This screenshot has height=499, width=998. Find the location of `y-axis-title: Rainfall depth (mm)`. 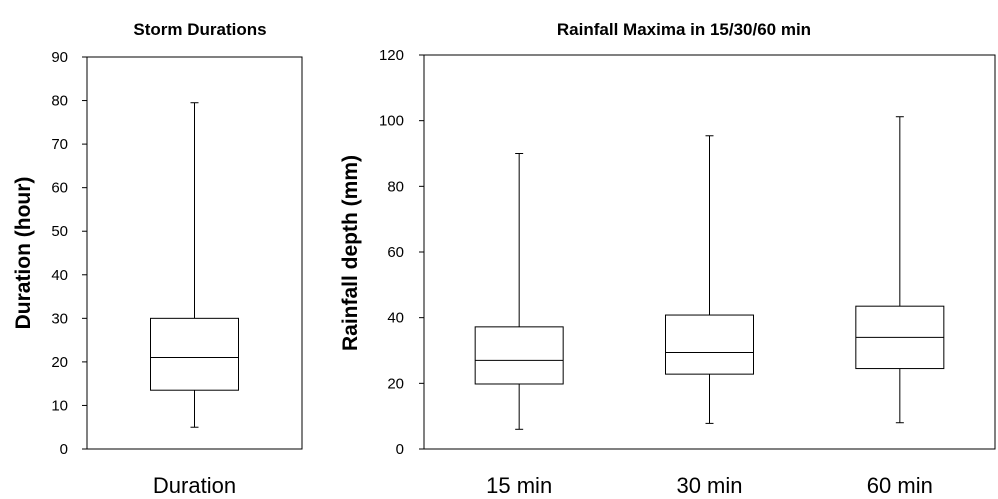

y-axis-title: Rainfall depth (mm) is located at coordinates (350, 253).